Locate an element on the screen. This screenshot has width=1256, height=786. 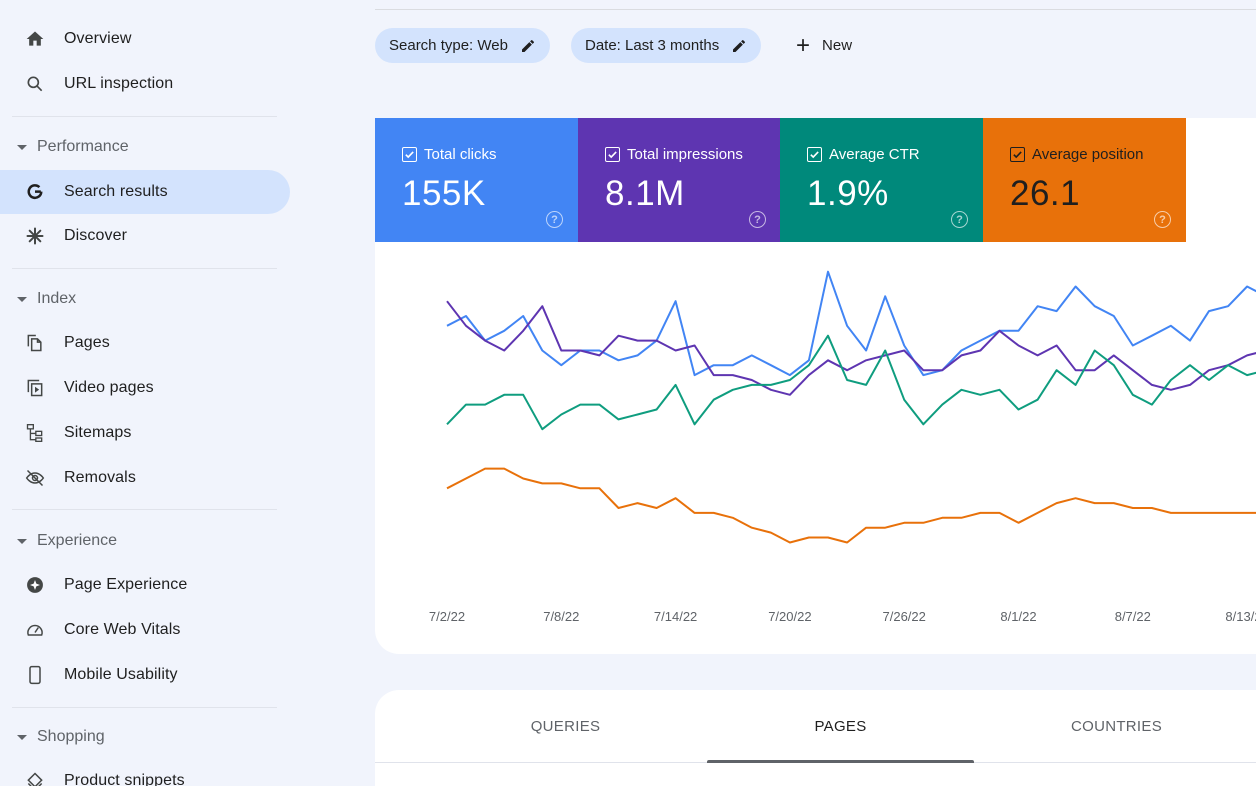
search-icon is located at coordinates (35, 84).